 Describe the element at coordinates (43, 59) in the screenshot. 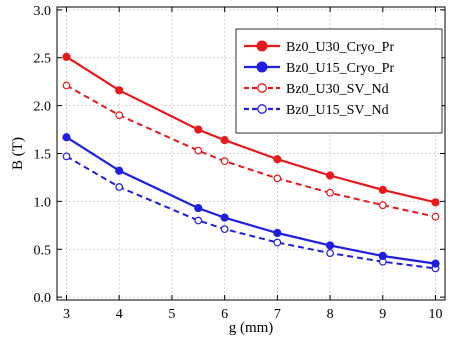

I see `y-tick-label: 2.5` at that location.